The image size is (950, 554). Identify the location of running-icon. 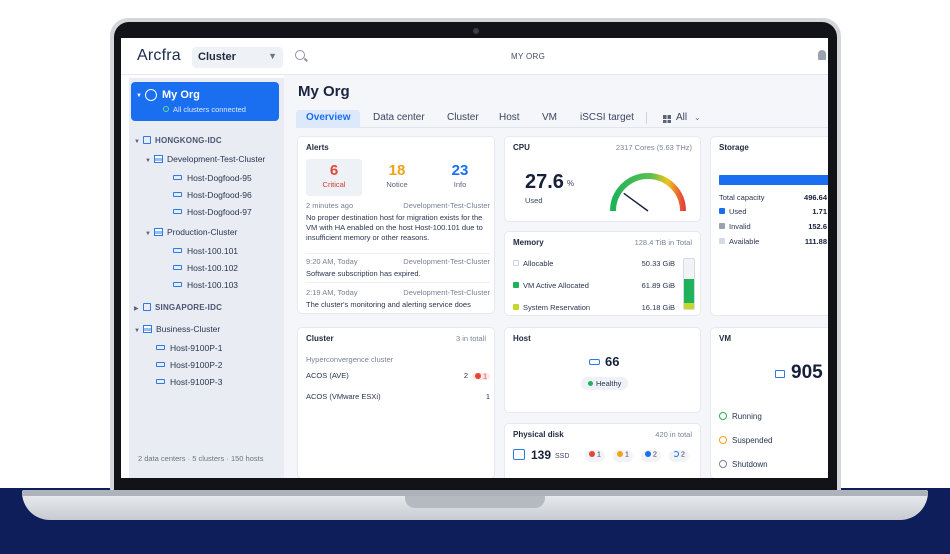
(723, 416).